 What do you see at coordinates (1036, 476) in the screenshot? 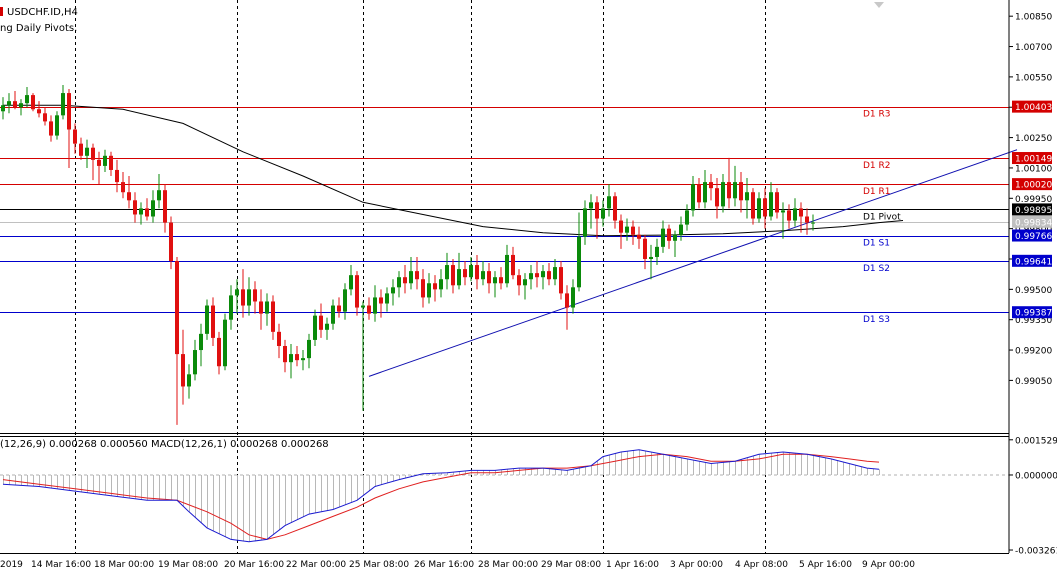
I see `macd-y-tick-label: 0.000000` at bounding box center [1036, 476].